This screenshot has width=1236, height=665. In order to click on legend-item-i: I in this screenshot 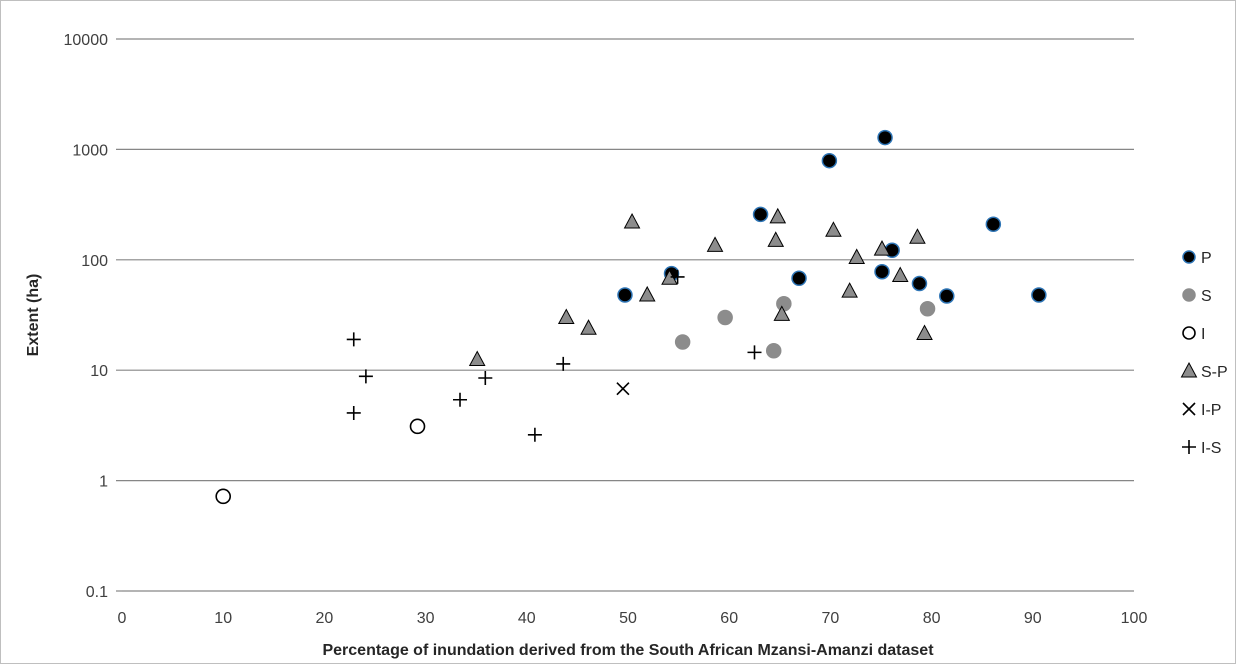, I will do `click(1194, 334)`.